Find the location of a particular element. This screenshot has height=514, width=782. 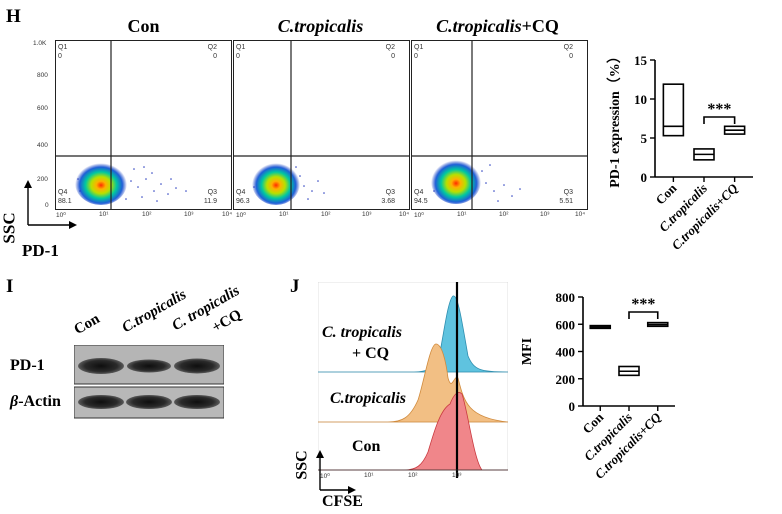

flow-density-ctropicalis is located at coordinates (321, 125).